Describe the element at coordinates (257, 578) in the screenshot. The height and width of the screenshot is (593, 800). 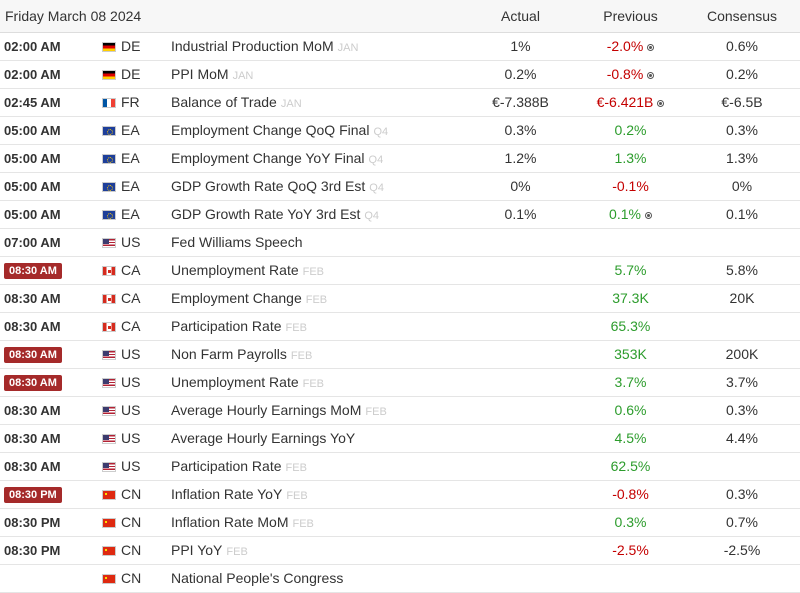
I see `event-name: National People's Congress` at that location.